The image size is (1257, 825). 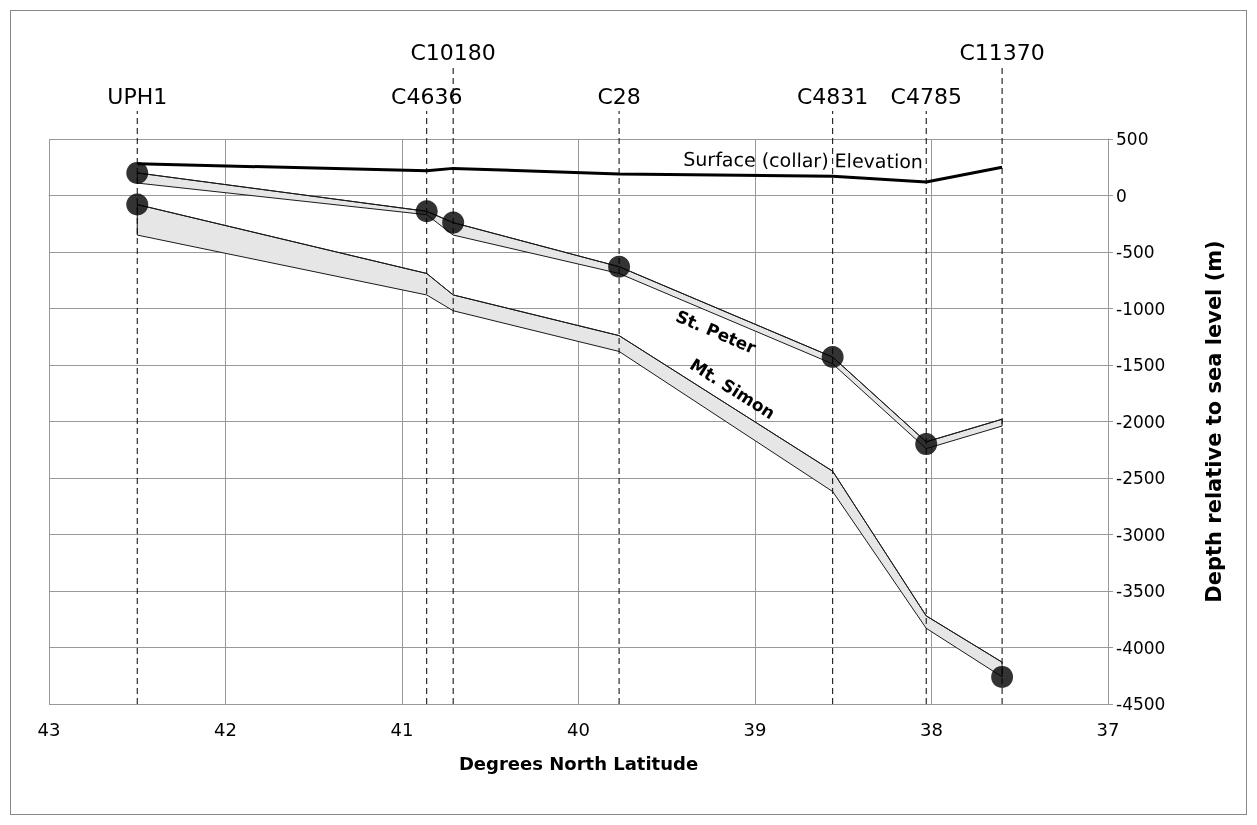 I want to click on y-tick-label: -2500, so click(x=1141, y=478).